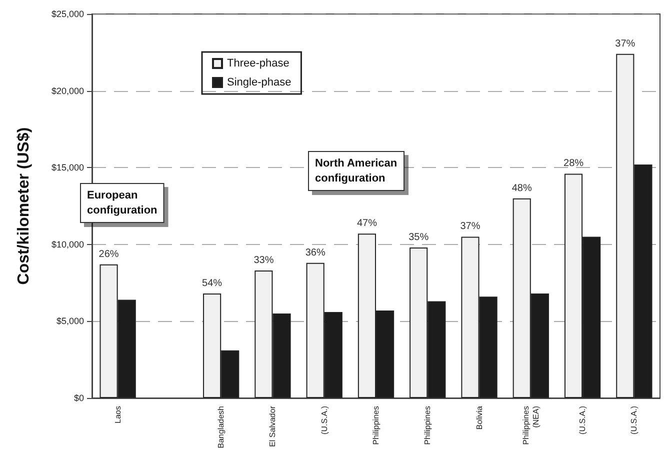 The height and width of the screenshot is (470, 664). Describe the element at coordinates (221, 427) in the screenshot. I see `x-tick-label: Bangladesh` at that location.